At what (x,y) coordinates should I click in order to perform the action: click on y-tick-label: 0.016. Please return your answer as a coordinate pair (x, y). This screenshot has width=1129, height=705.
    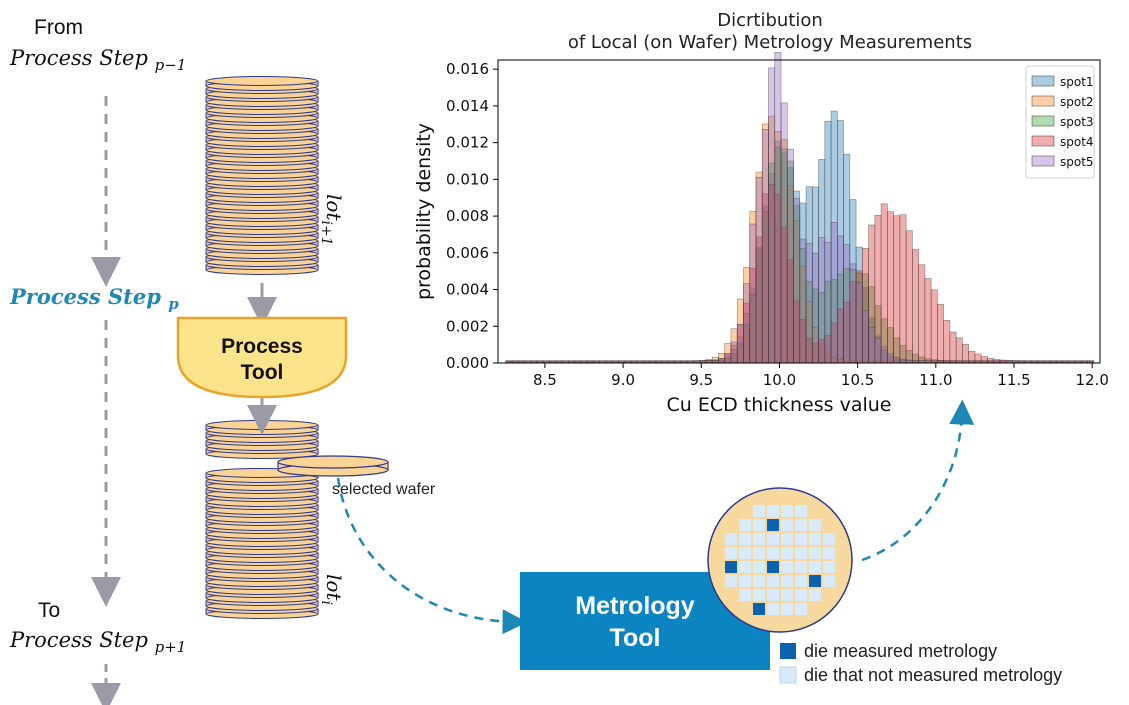
    Looking at the image, I should click on (467, 69).